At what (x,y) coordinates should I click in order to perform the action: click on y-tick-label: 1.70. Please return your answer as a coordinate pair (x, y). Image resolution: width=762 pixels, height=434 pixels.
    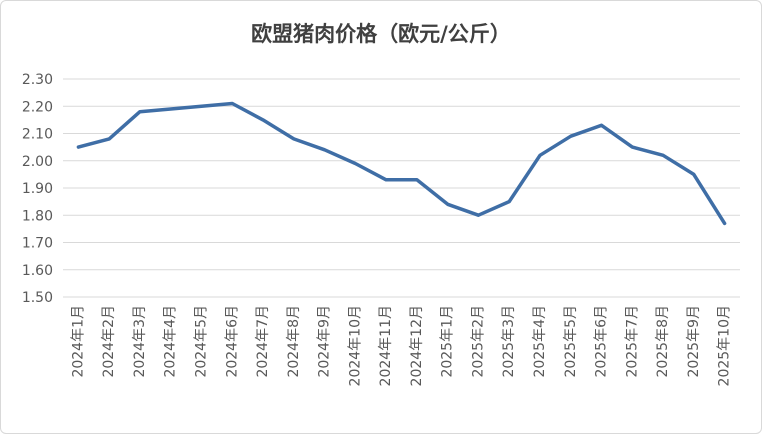
    Looking at the image, I should click on (37, 244).